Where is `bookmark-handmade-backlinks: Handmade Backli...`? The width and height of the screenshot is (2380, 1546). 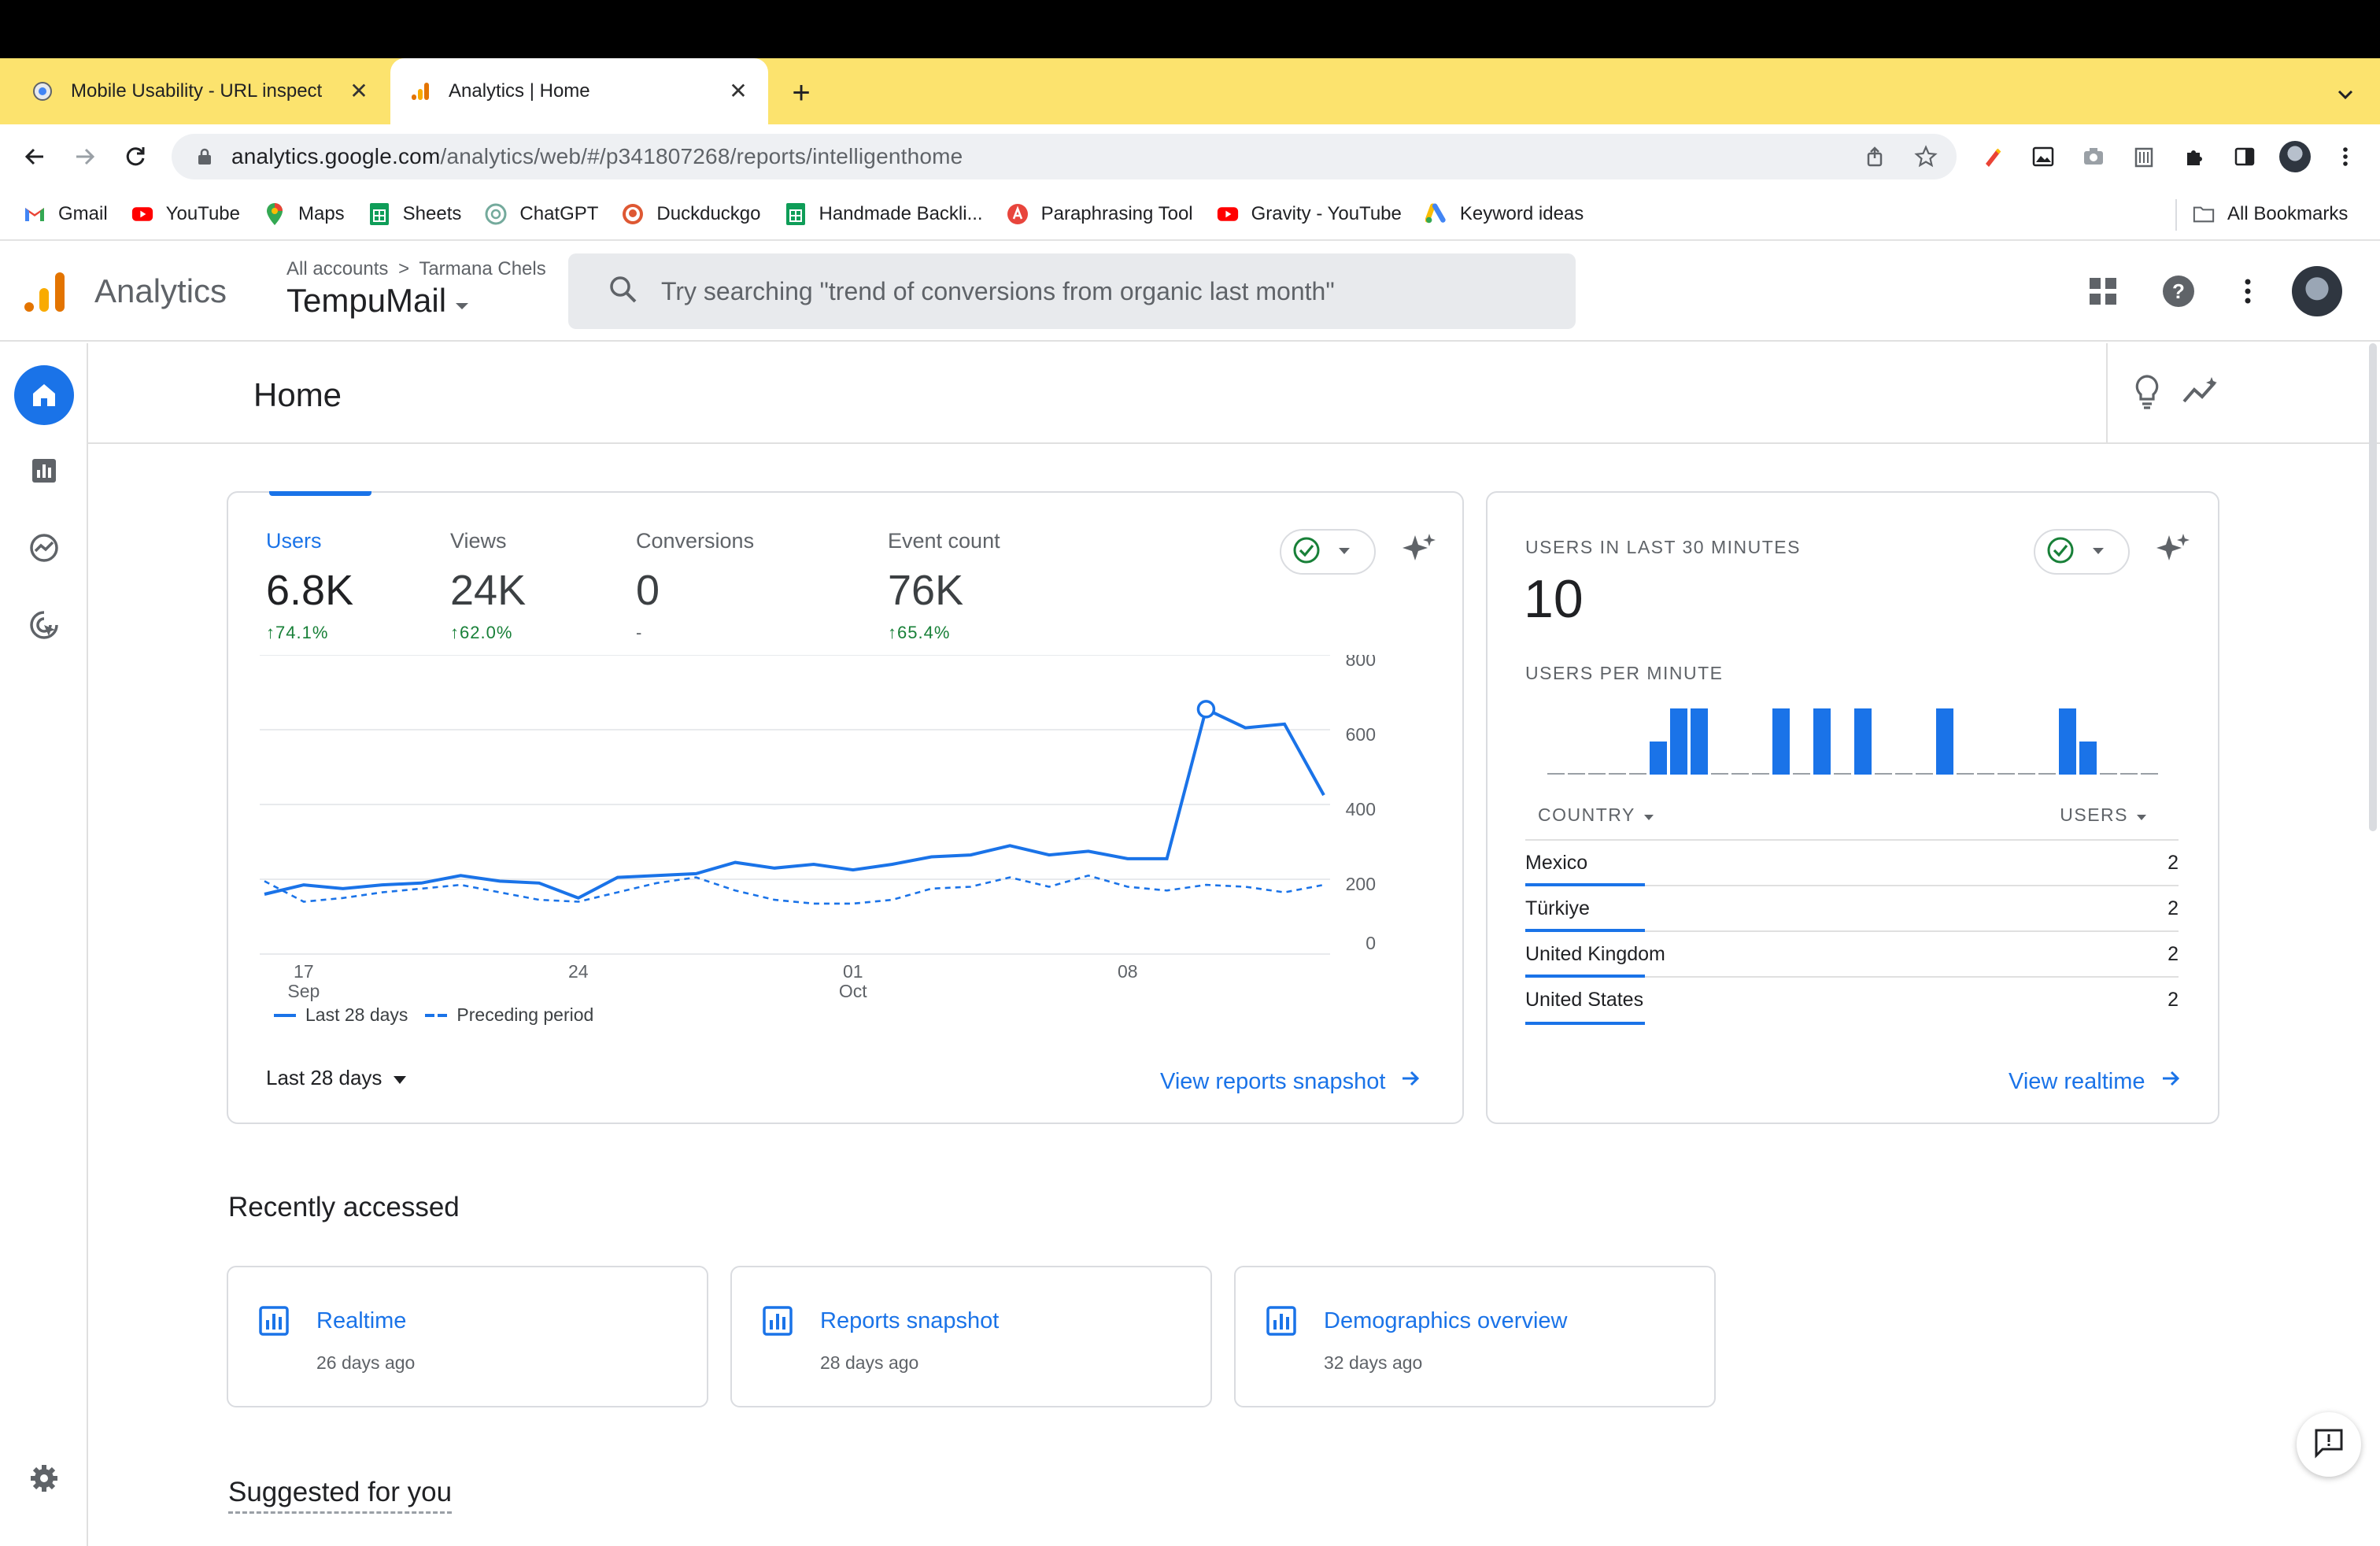 bookmark-handmade-backlinks: Handmade Backli... is located at coordinates (884, 214).